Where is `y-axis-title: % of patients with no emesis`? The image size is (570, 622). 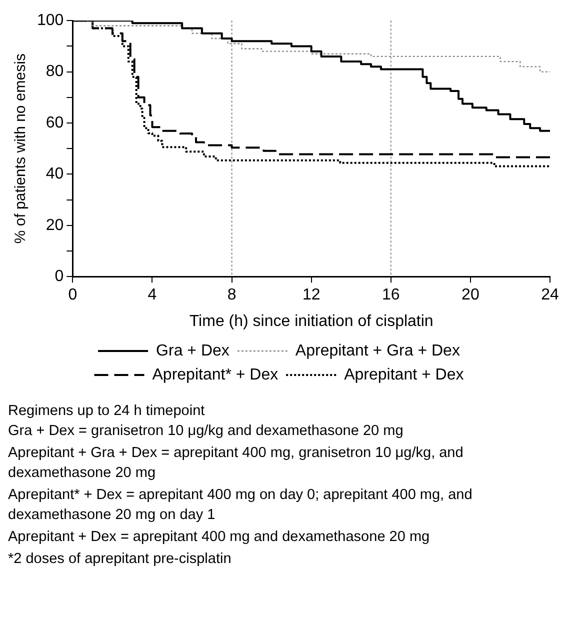 y-axis-title: % of patients with no emesis is located at coordinates (21, 149).